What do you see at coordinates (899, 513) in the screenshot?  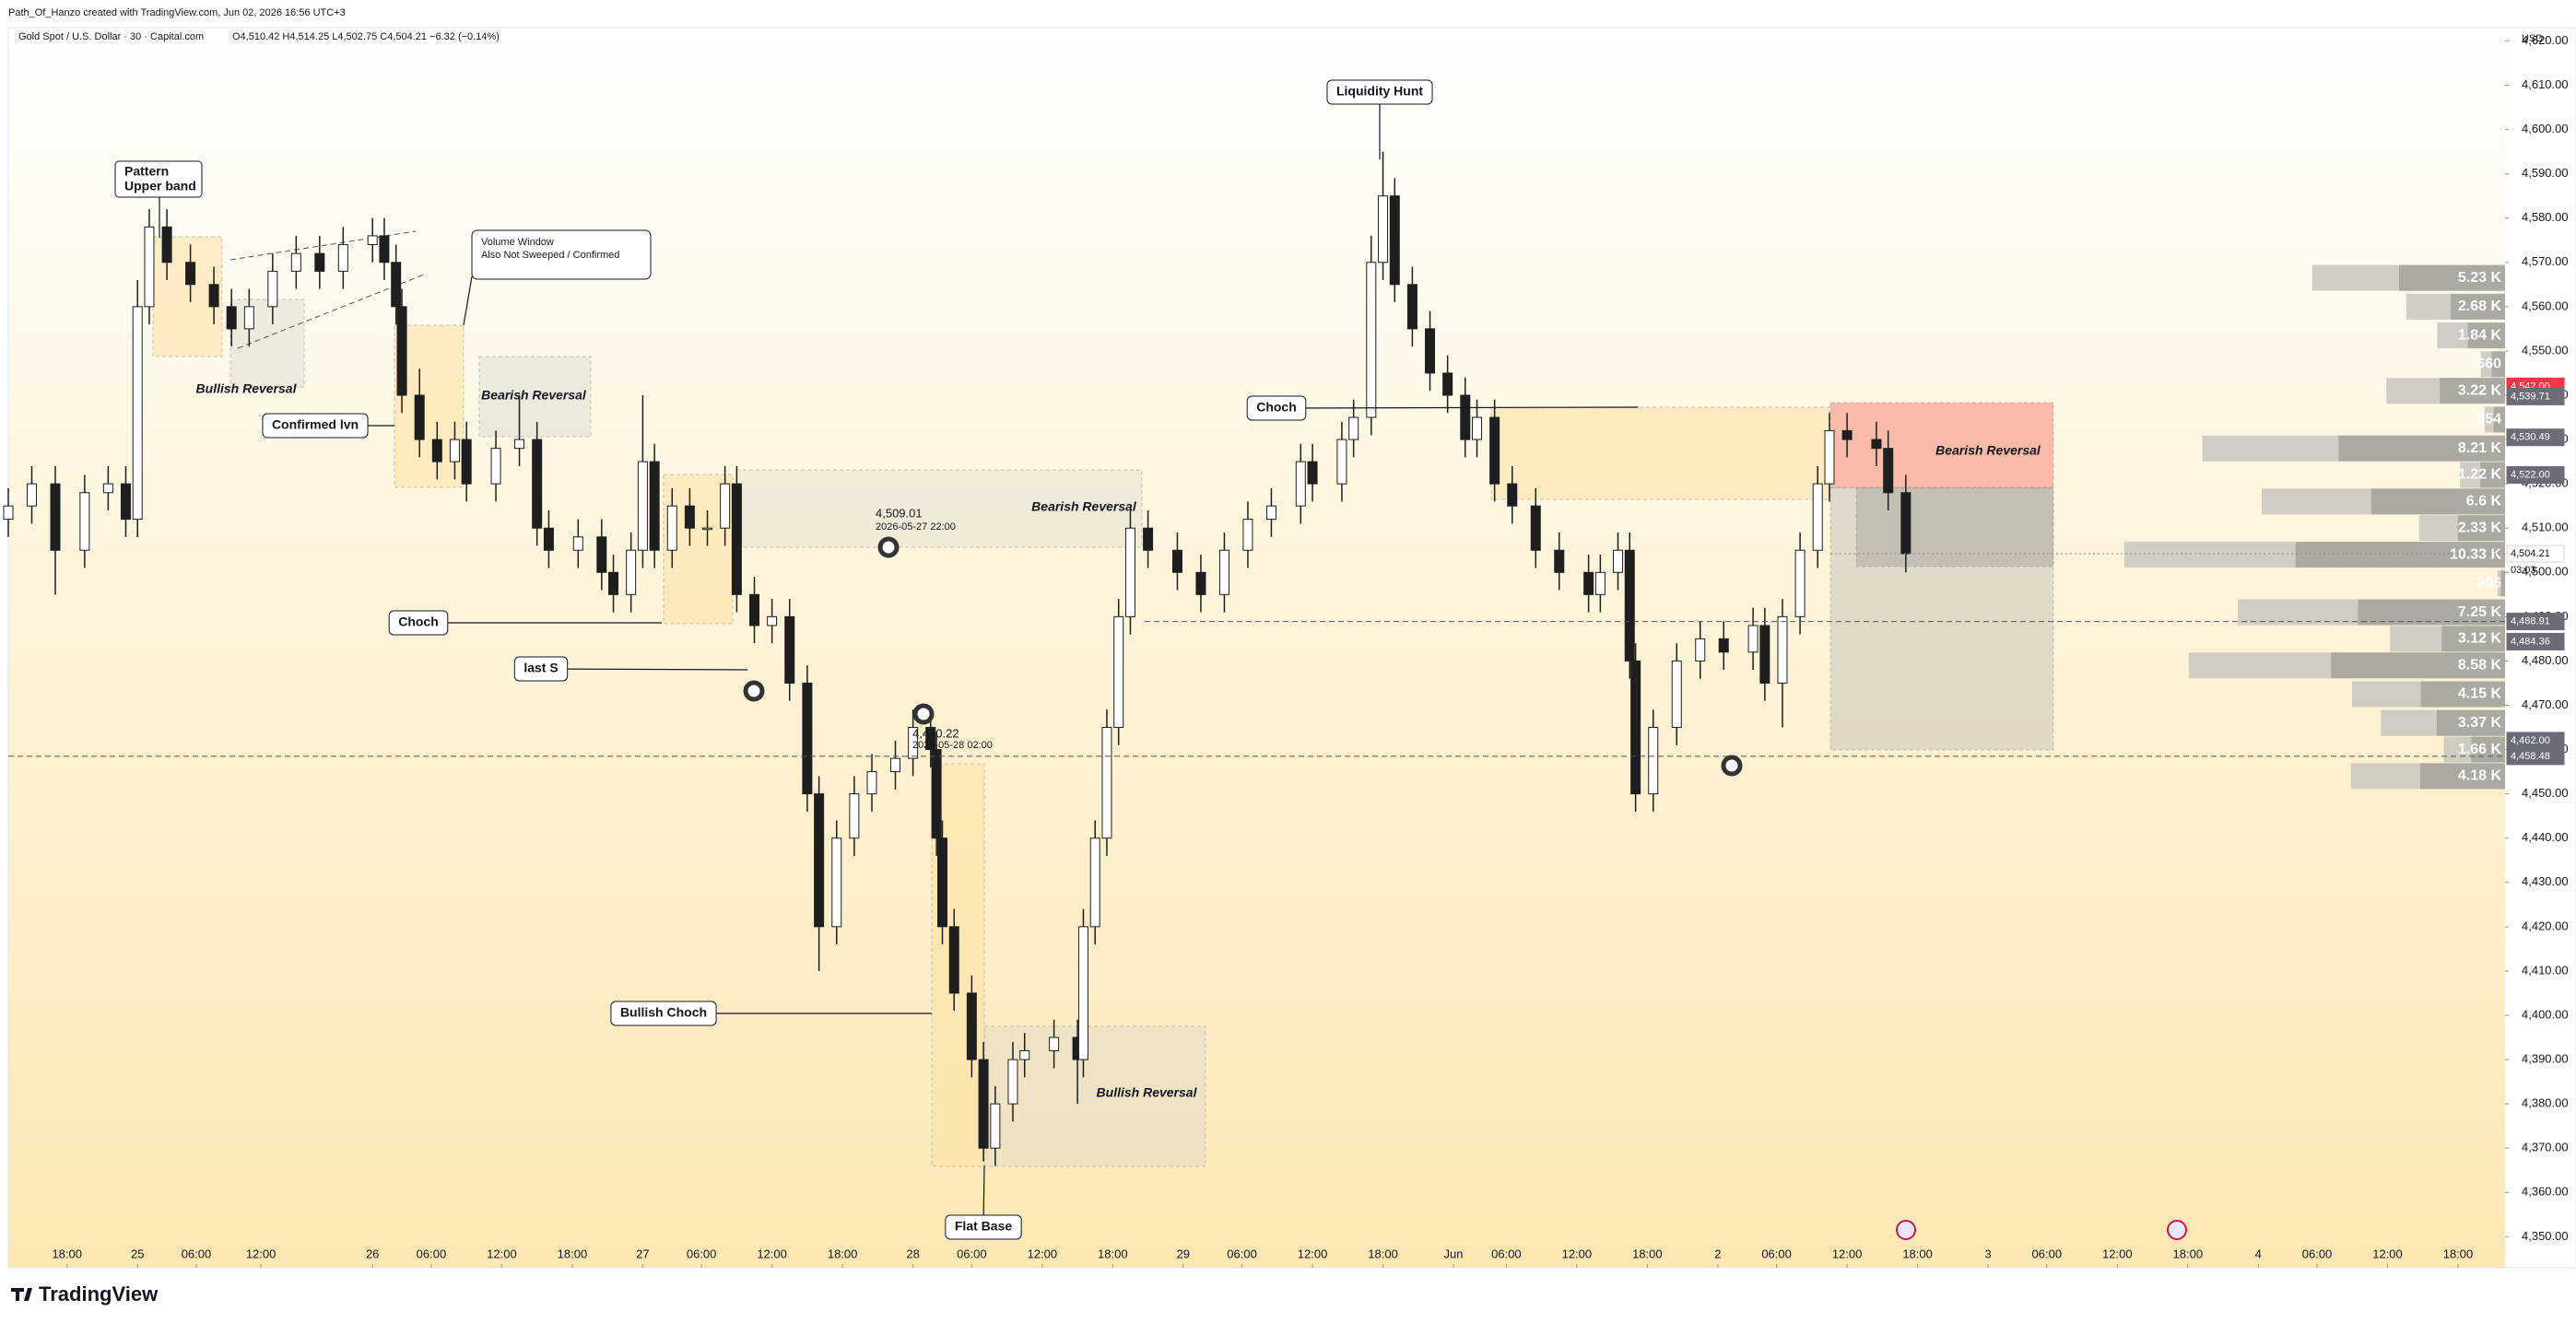 I see `annotation: 4,509.01` at bounding box center [899, 513].